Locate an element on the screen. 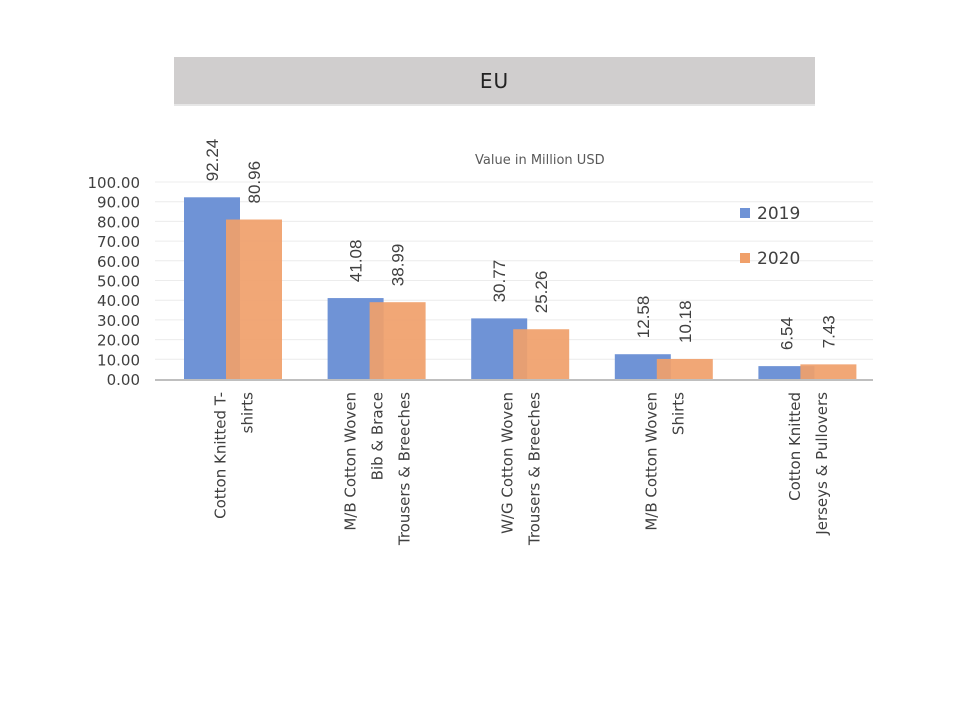 This screenshot has height=720, width=960. category-label-line: Jerseys & Pullovers is located at coordinates (822, 464).